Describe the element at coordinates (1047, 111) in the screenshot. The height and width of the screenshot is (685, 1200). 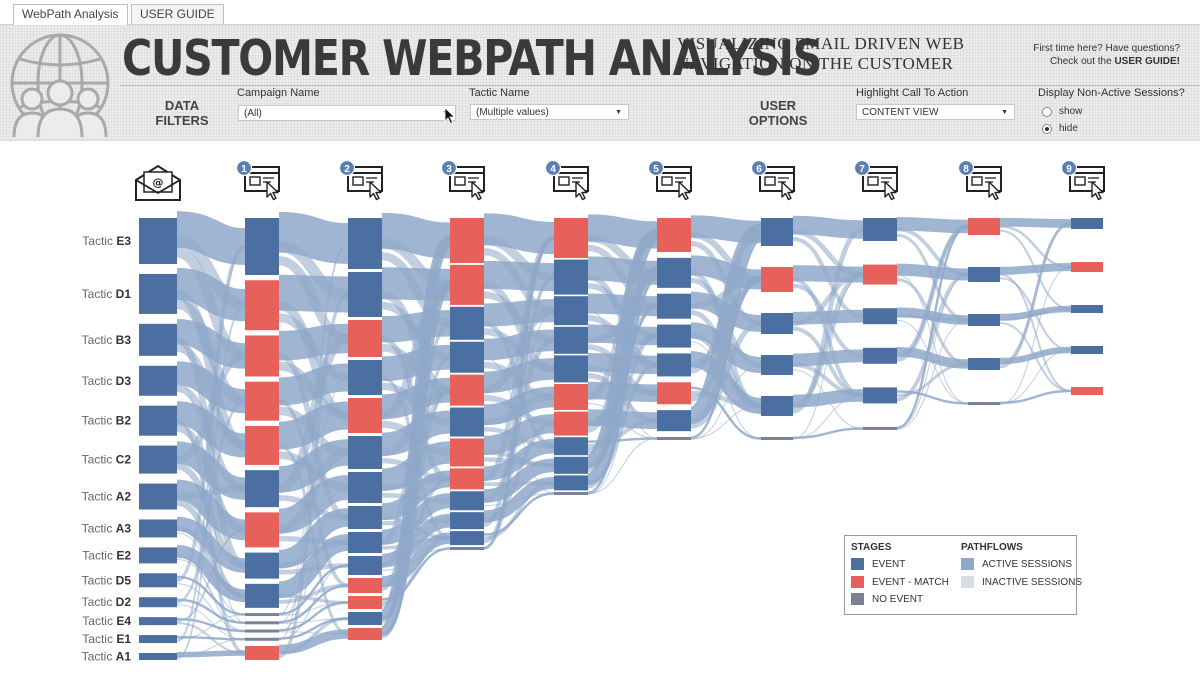
I see `radio-show-circle` at that location.